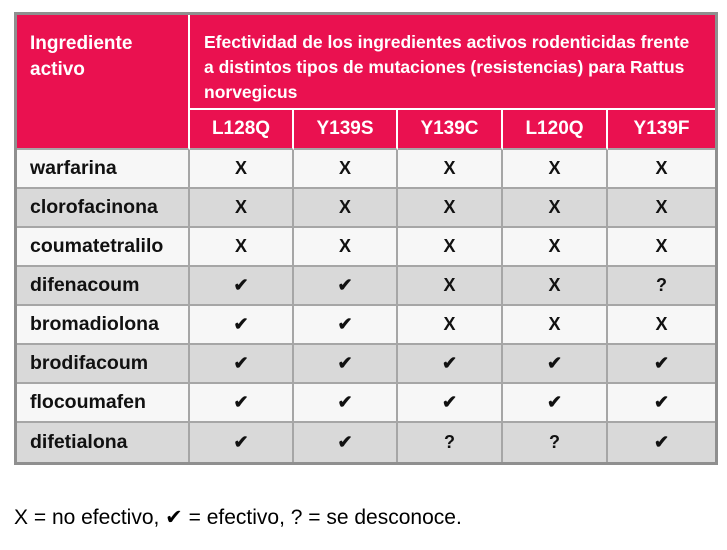 The height and width of the screenshot is (550, 727). I want to click on header-row-columns: L128Q Y139S Y139C L120Q Y139F, so click(366, 130).